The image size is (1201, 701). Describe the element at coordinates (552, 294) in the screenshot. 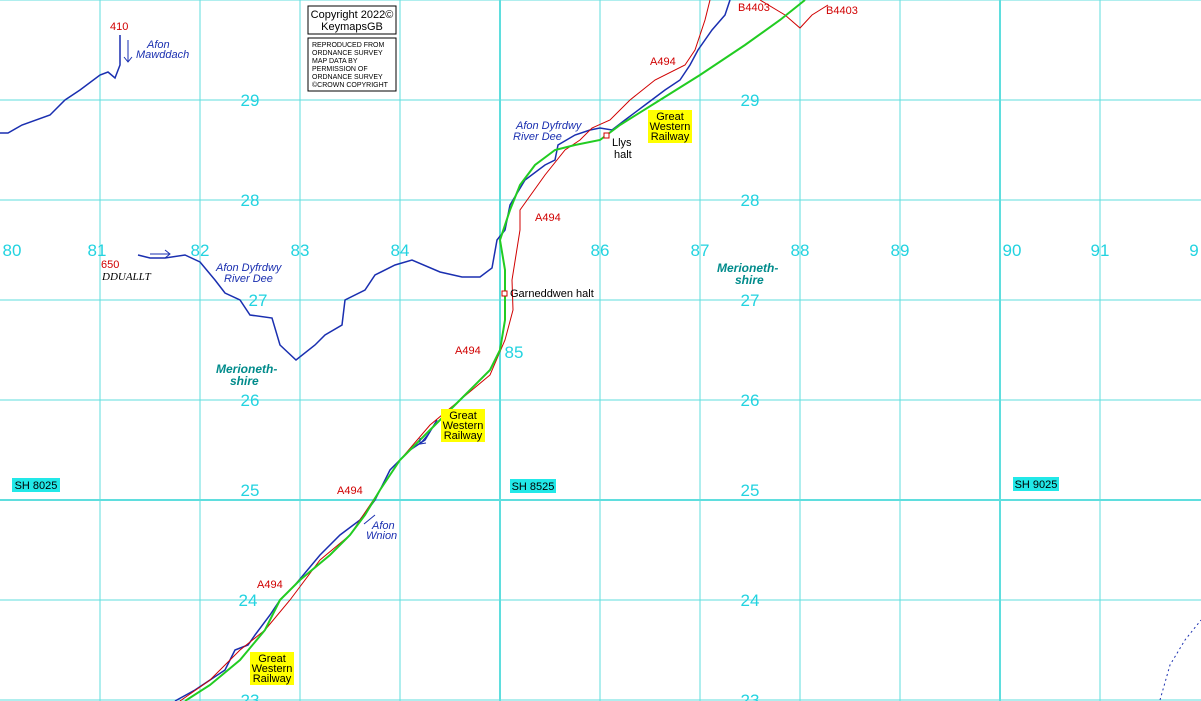

I see `place: Garneddwen halt` at that location.